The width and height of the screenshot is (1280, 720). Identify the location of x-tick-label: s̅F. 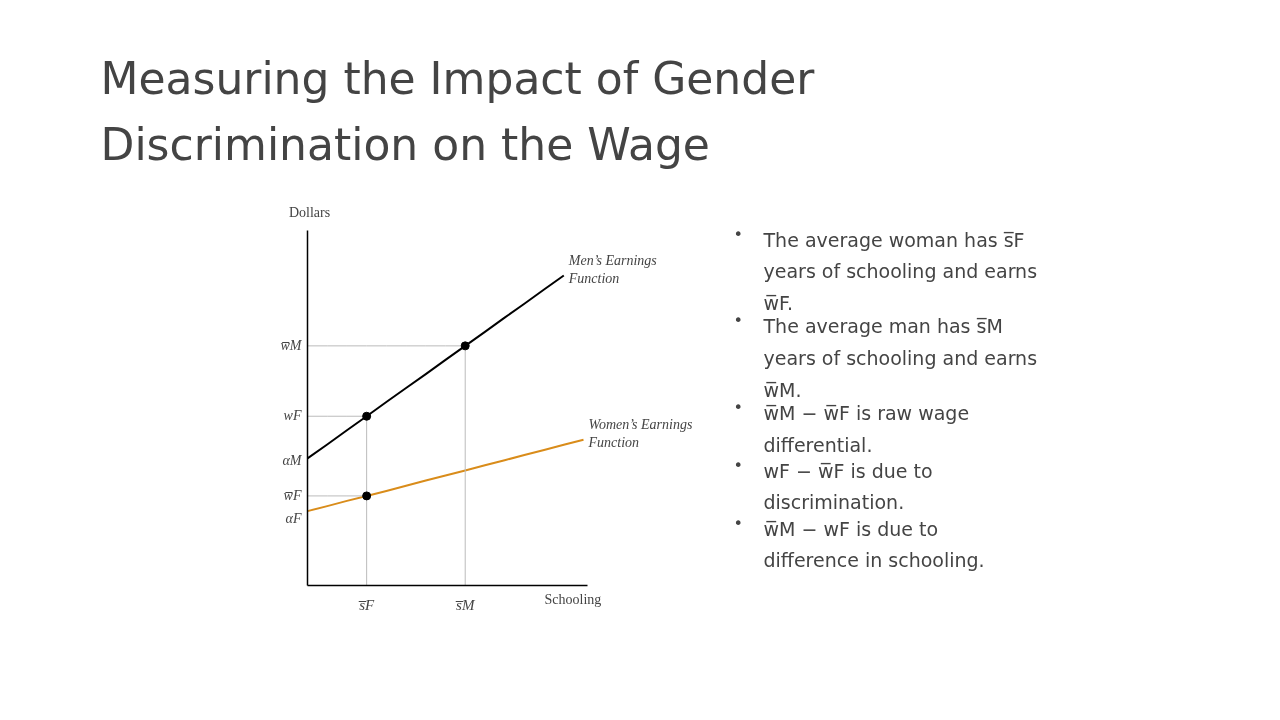
(366, 604).